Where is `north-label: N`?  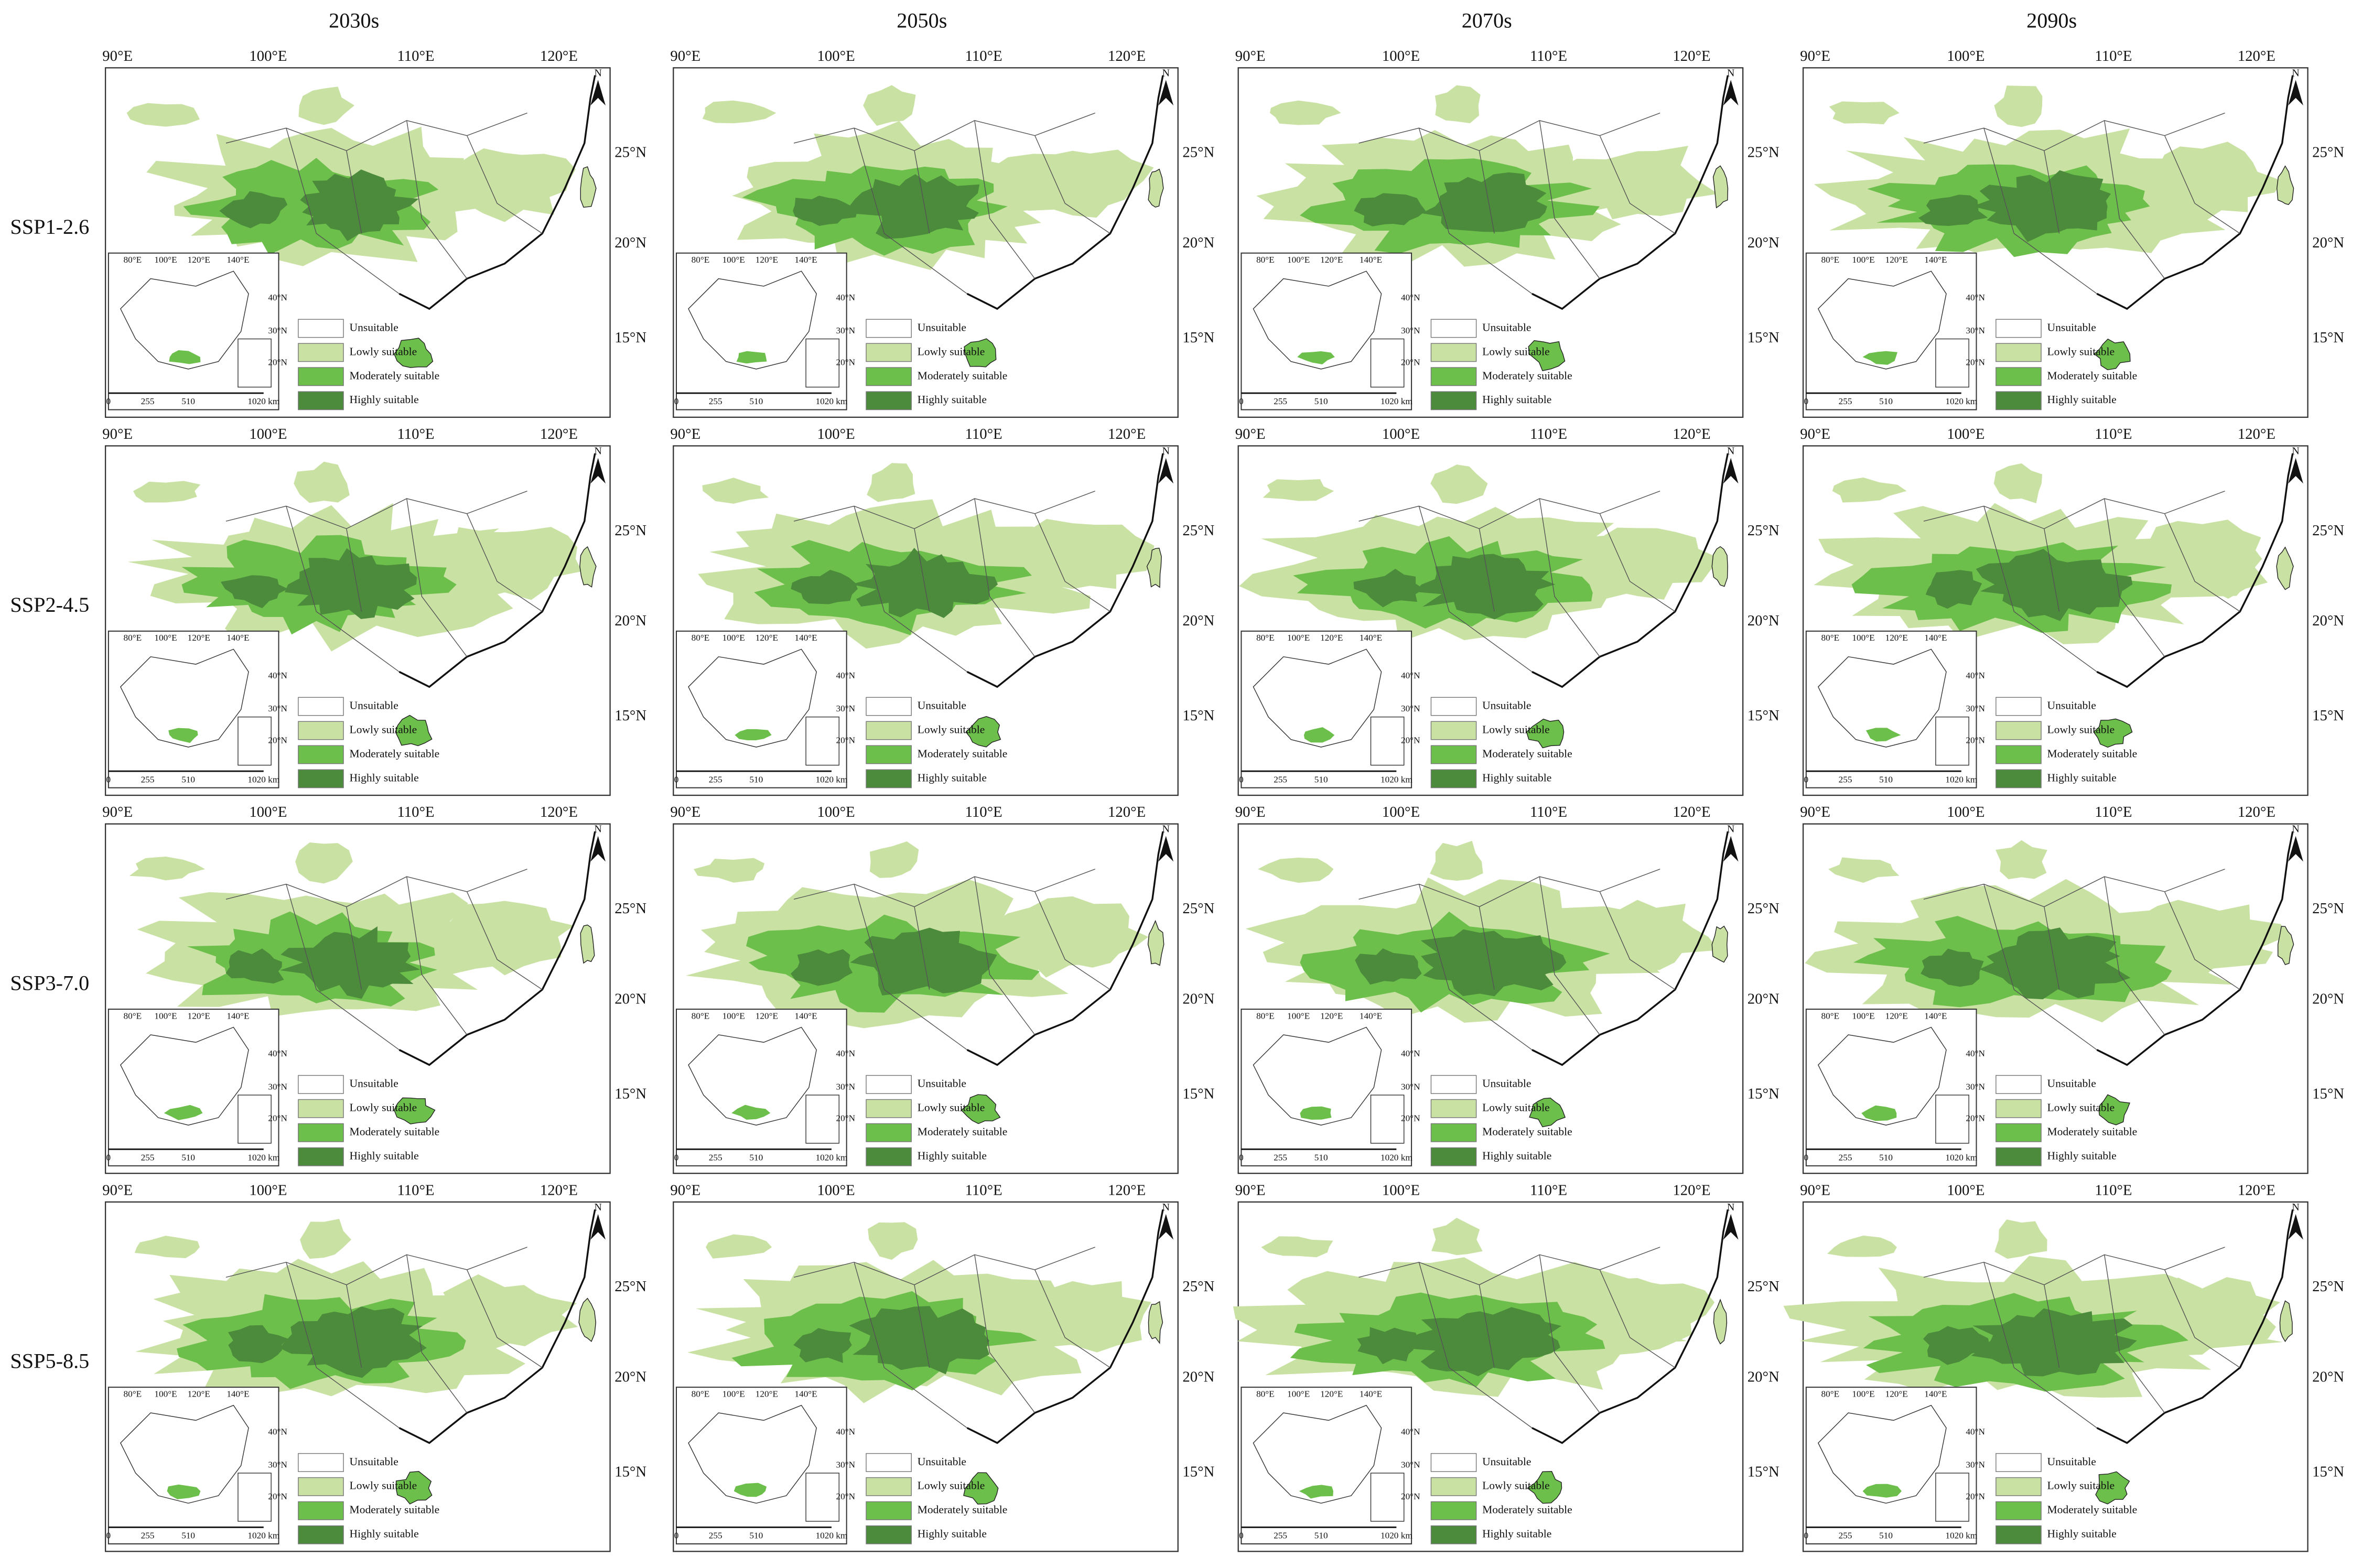
north-label: N is located at coordinates (1166, 1207).